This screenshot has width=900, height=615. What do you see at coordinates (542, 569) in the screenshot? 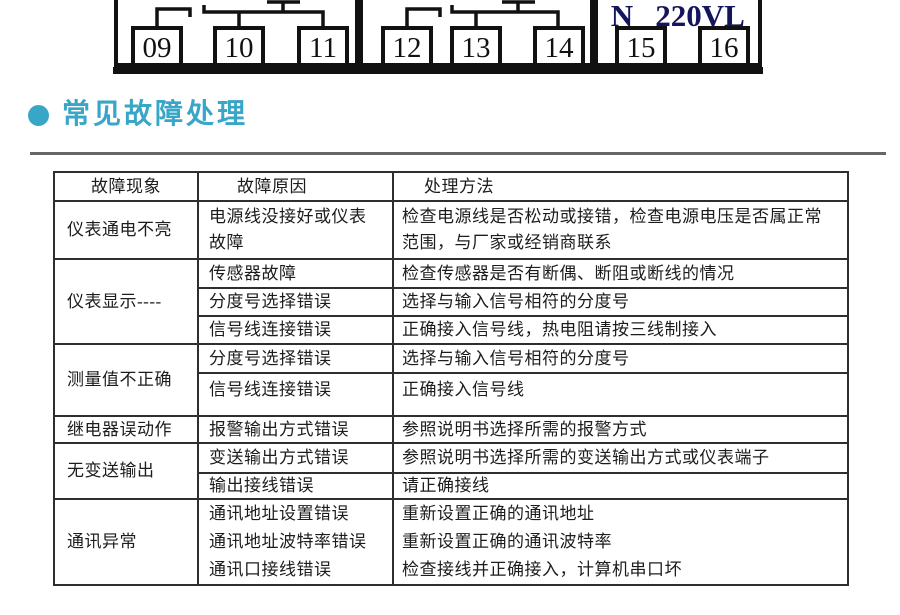
I see `solution-line: 检查接线并正确接入，计算机串口坏` at bounding box center [542, 569].